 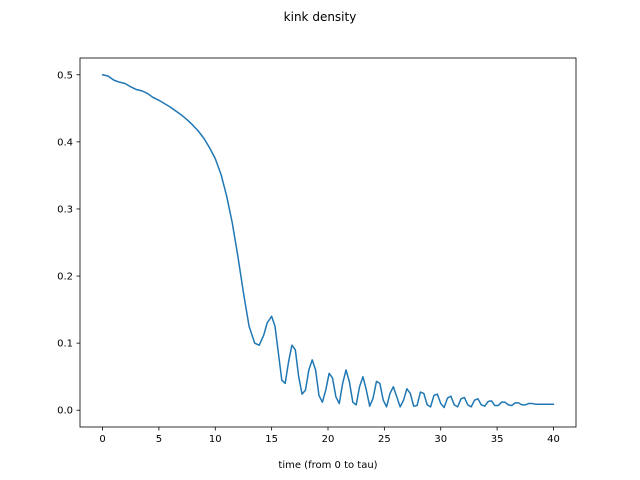 I want to click on y-tick-label: 0.3, so click(x=65, y=209).